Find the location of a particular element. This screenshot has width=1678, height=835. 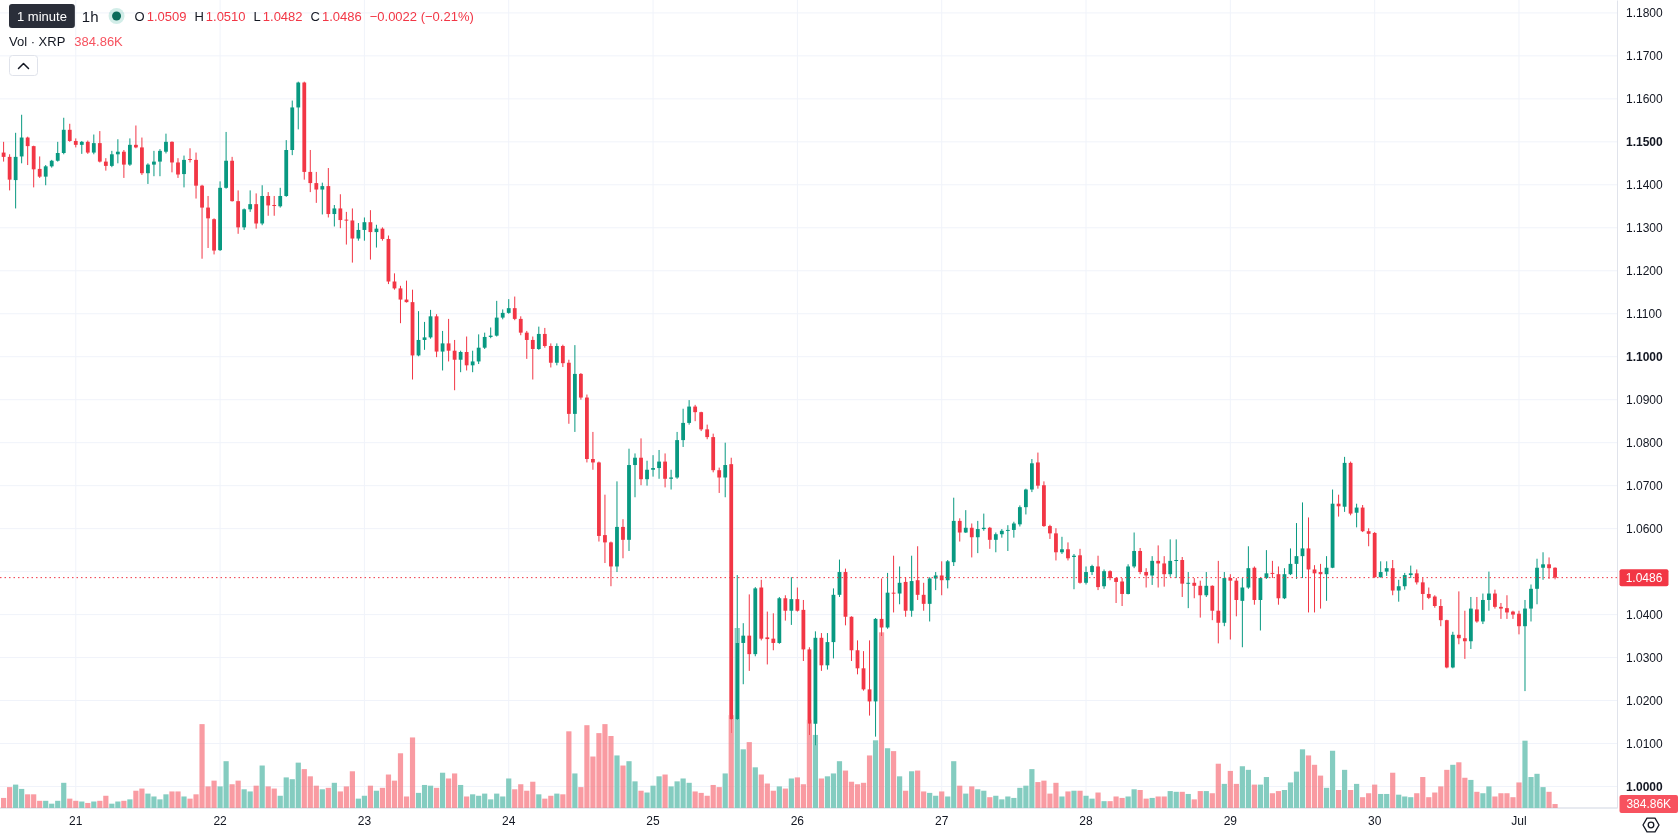

y-tick-label: 1.0600 is located at coordinates (1645, 528).